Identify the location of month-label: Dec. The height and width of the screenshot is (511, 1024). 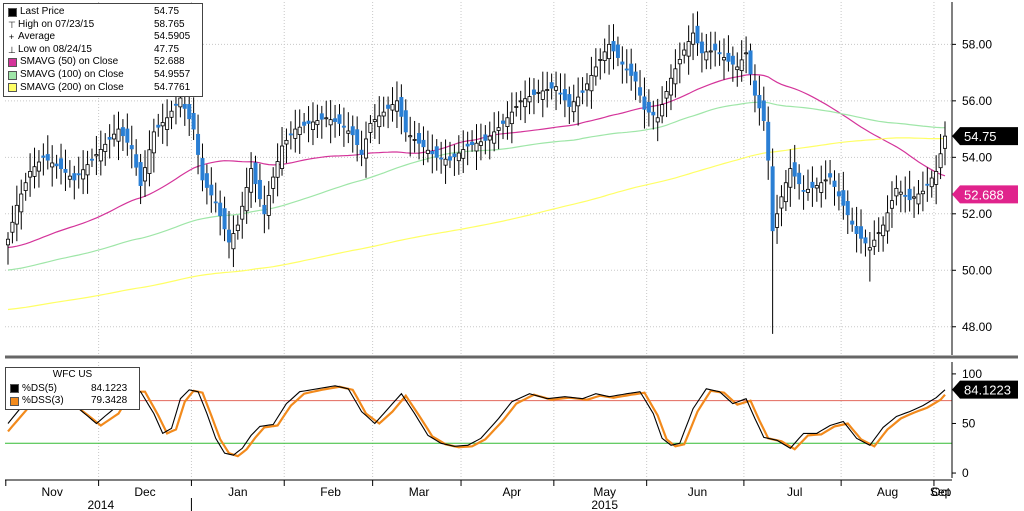
(144, 492).